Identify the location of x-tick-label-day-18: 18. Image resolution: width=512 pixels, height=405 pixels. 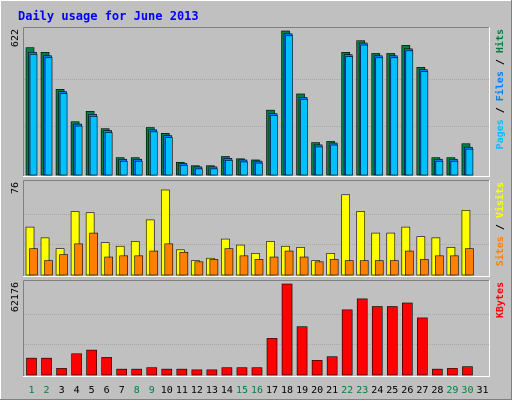
(287, 390).